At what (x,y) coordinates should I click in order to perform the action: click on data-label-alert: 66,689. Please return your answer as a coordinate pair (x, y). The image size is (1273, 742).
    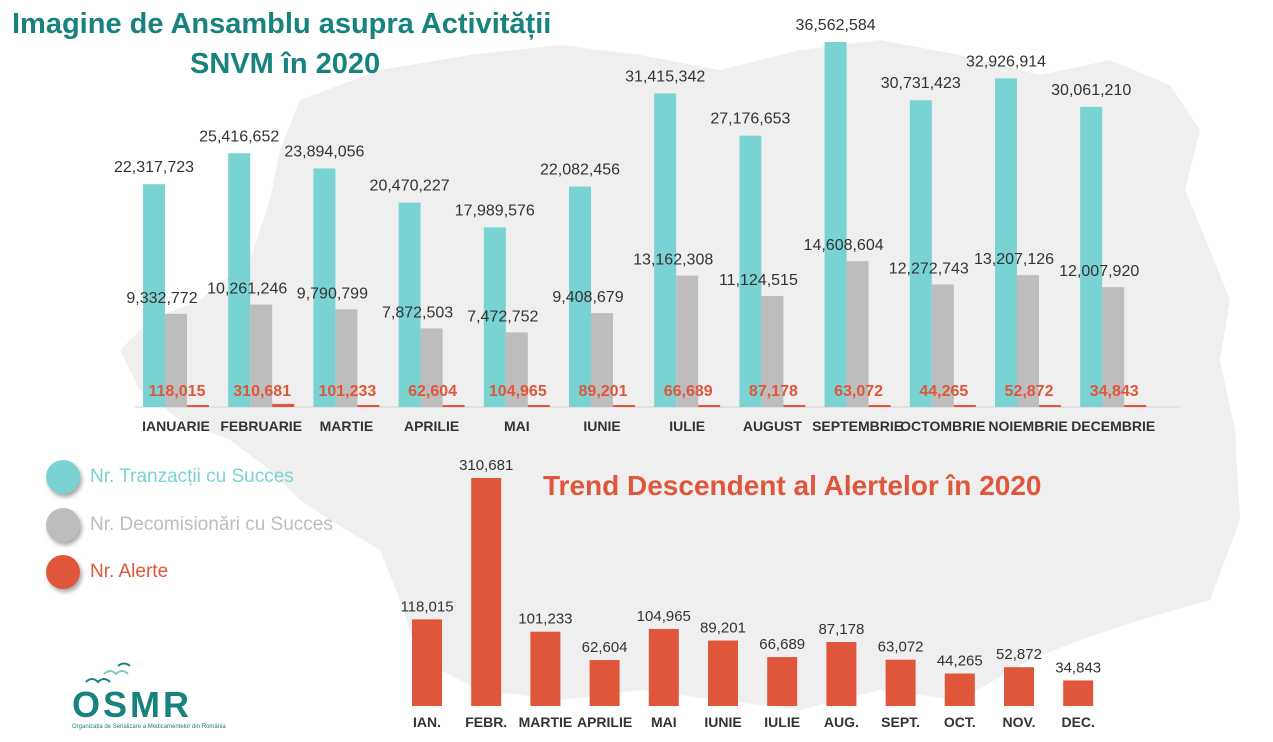
    Looking at the image, I should click on (688, 391).